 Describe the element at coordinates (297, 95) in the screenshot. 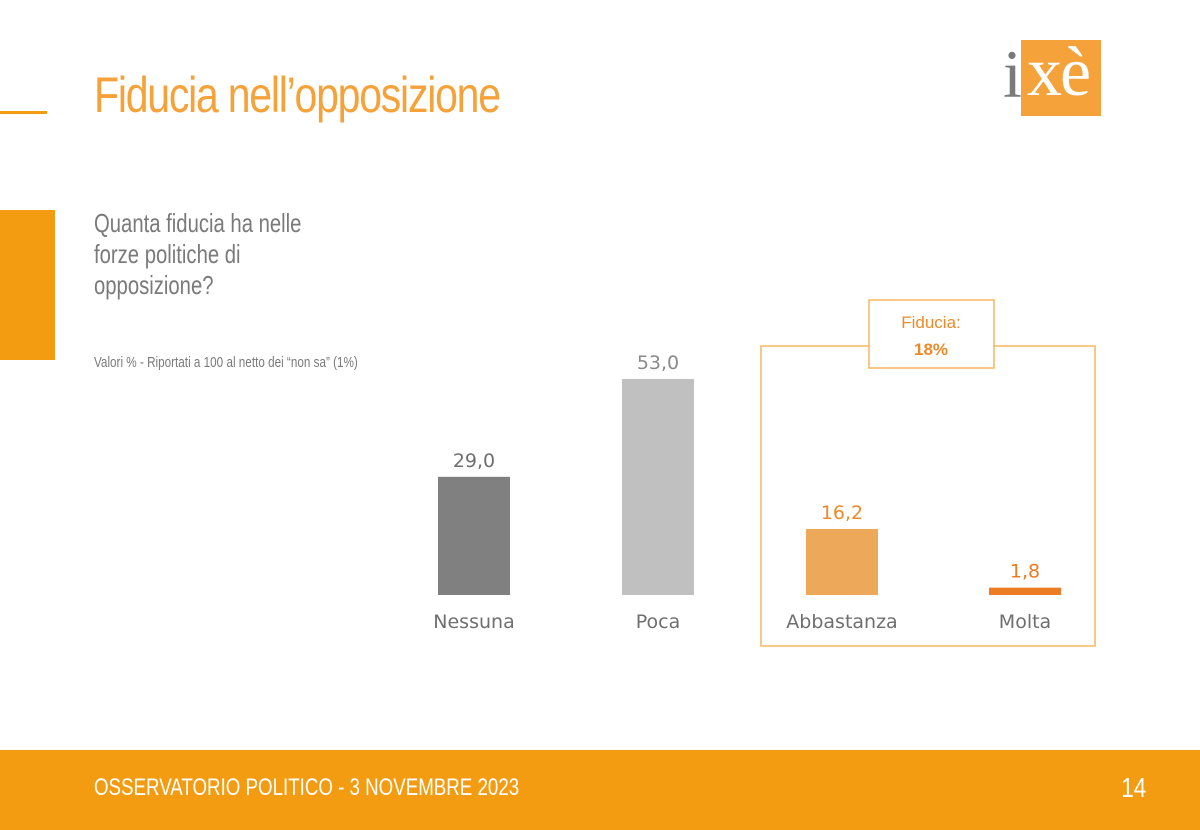

I see `page-title: Fiducia nell’opposizione` at that location.